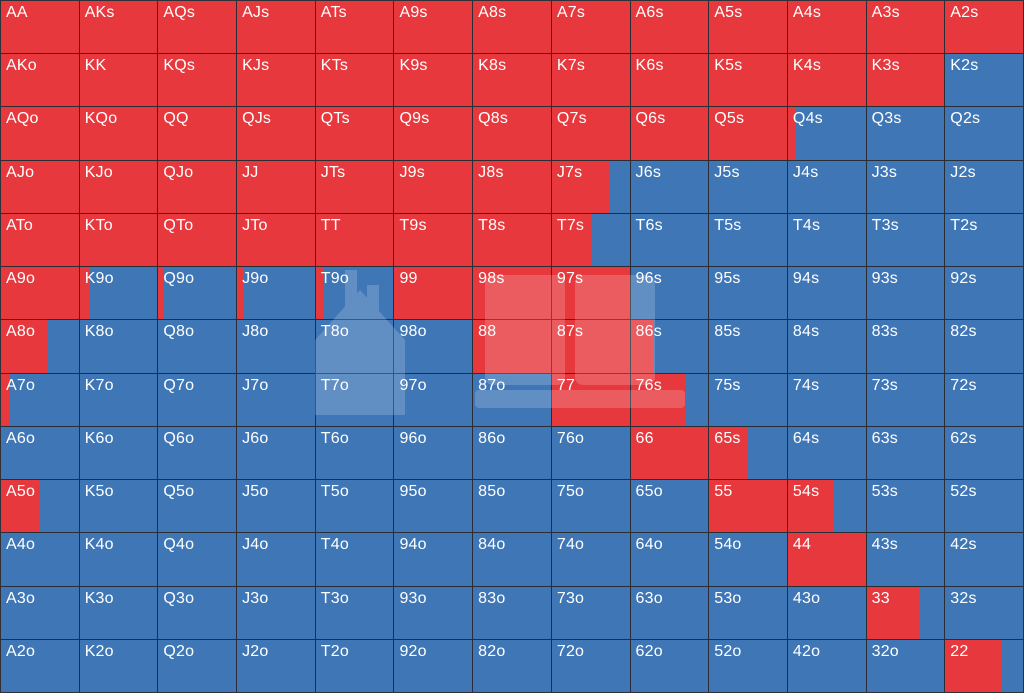  What do you see at coordinates (118, 293) in the screenshot?
I see `hand-cell-k9o: K9o` at bounding box center [118, 293].